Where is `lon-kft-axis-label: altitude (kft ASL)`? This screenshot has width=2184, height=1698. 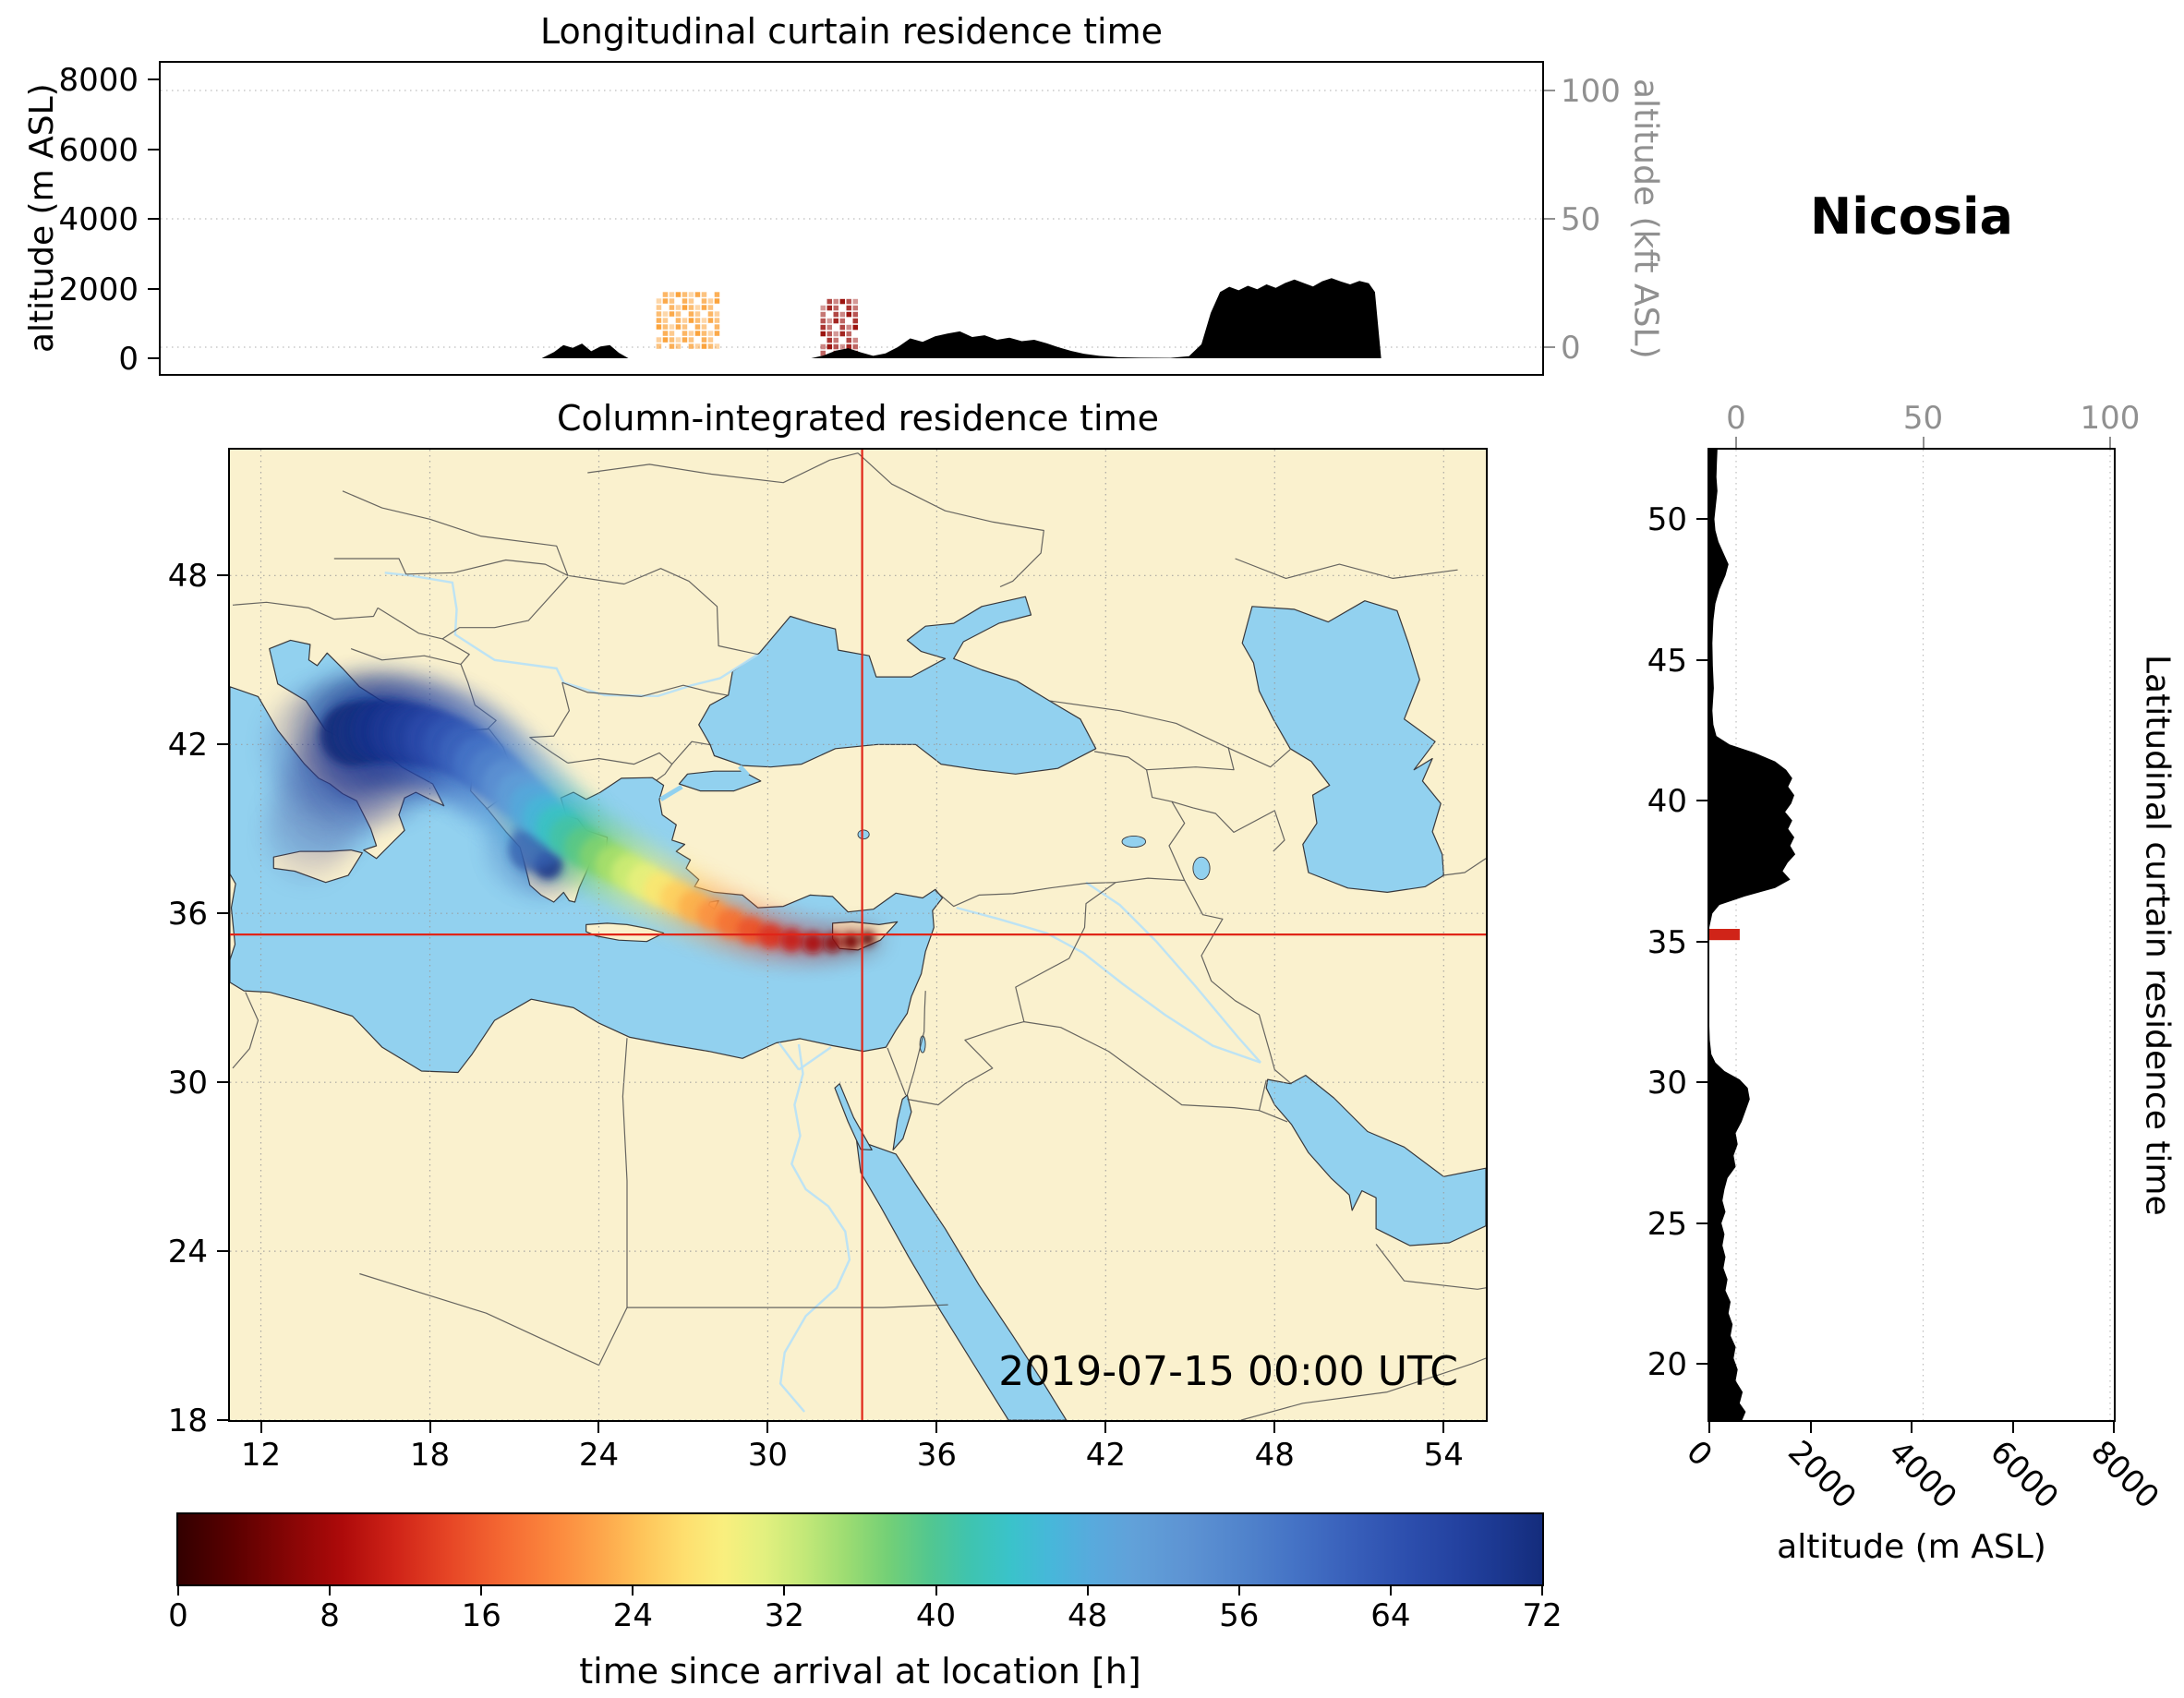
lon-kft-axis-label: altitude (kft ASL) is located at coordinates (1645, 218).